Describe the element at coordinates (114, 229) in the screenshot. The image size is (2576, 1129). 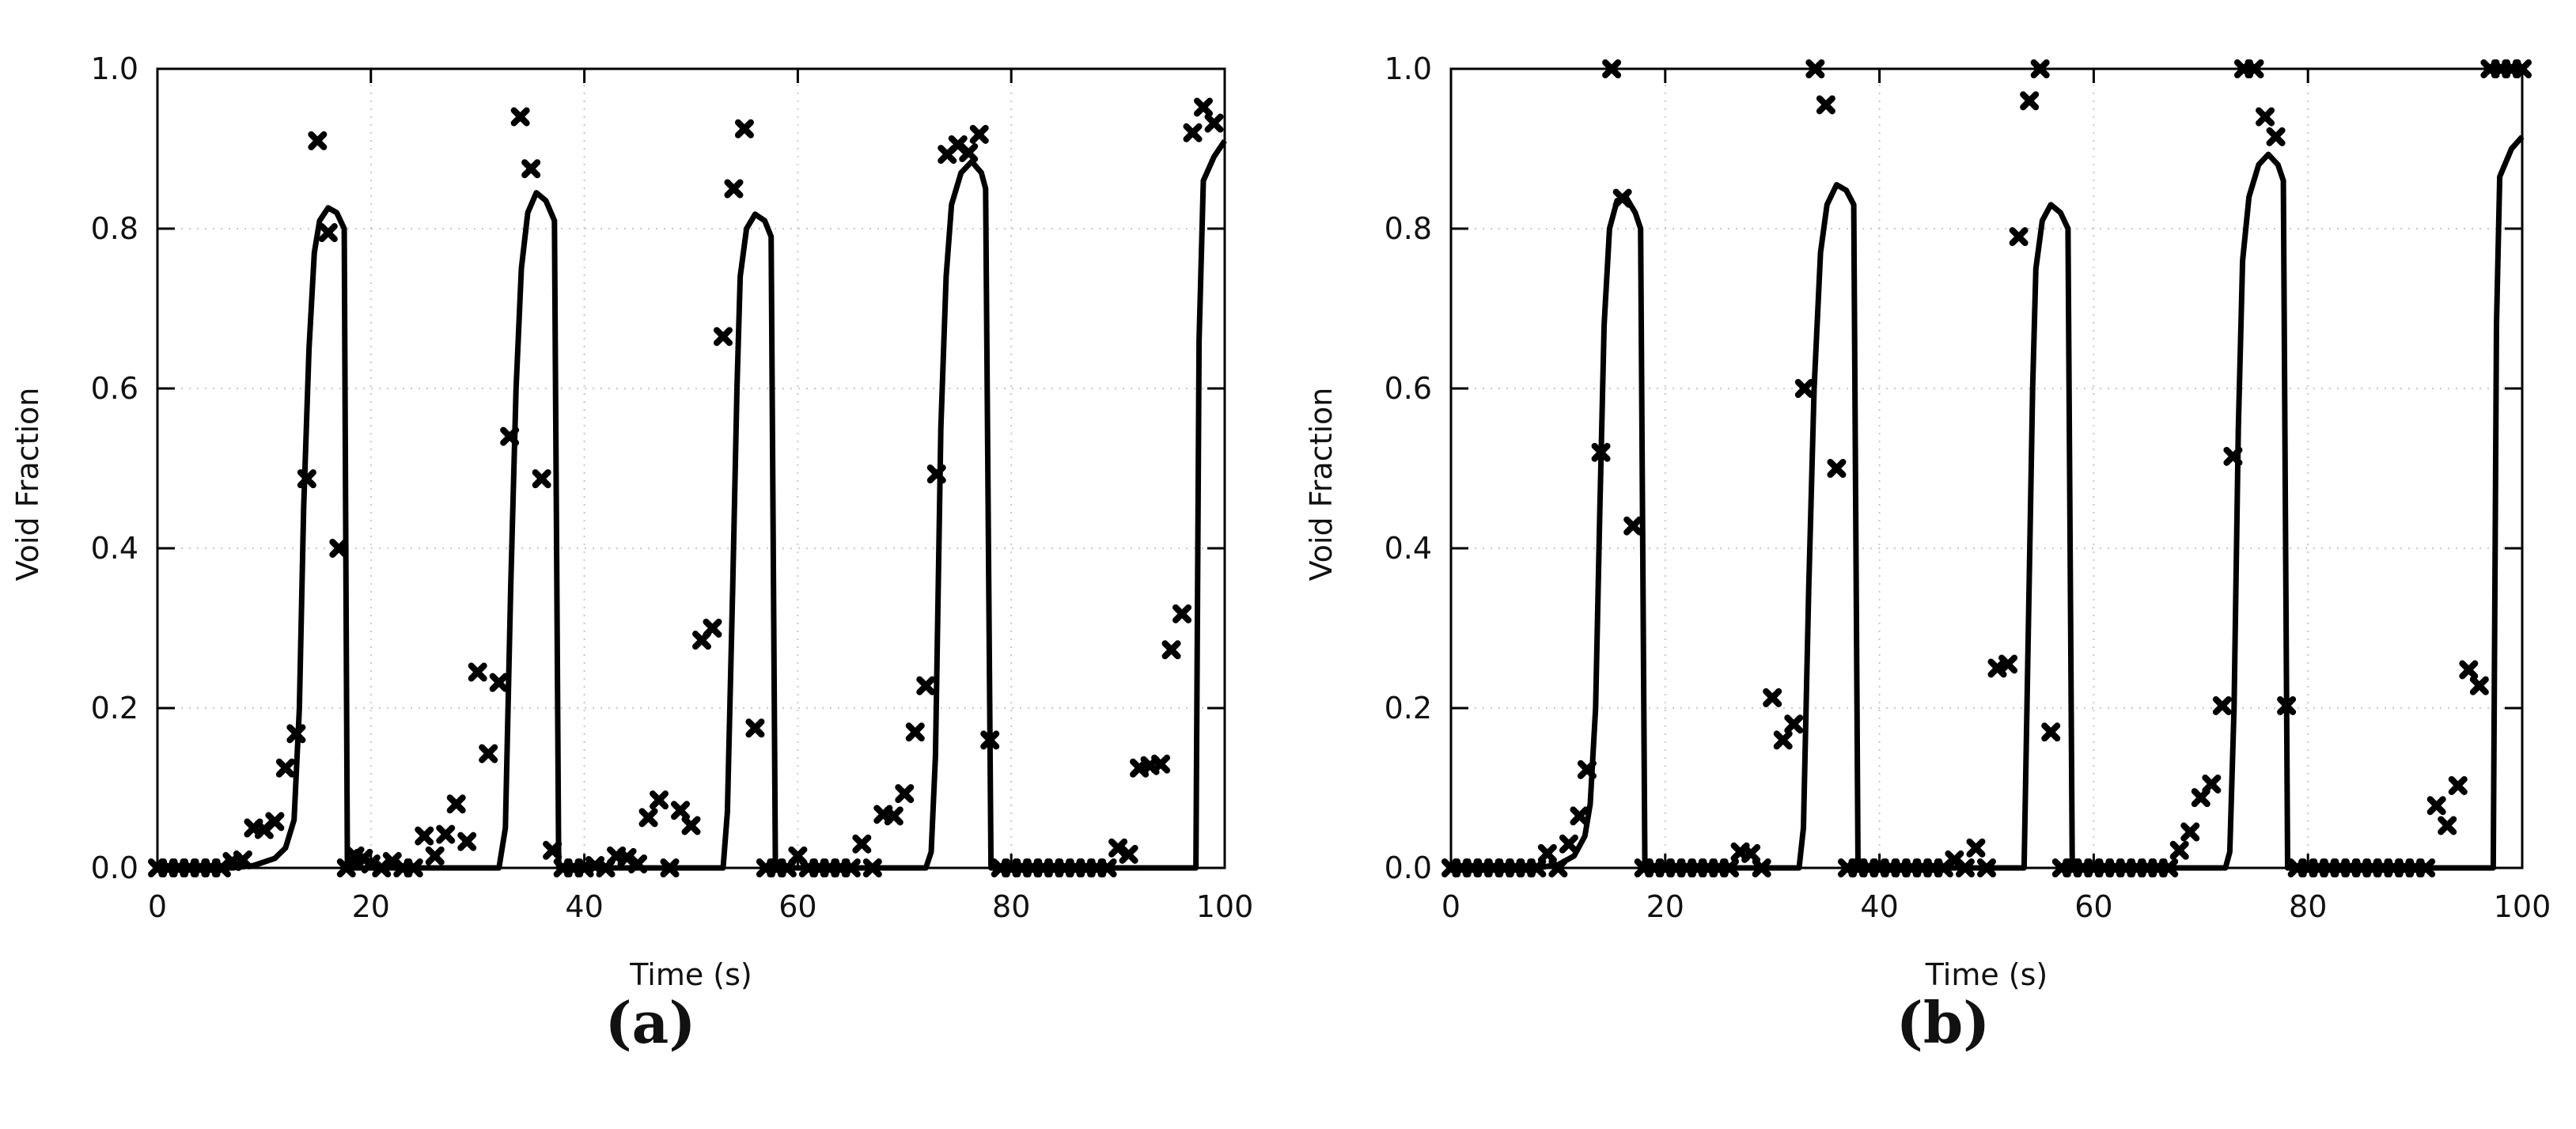
I see `y-tick-label: 0.8` at that location.